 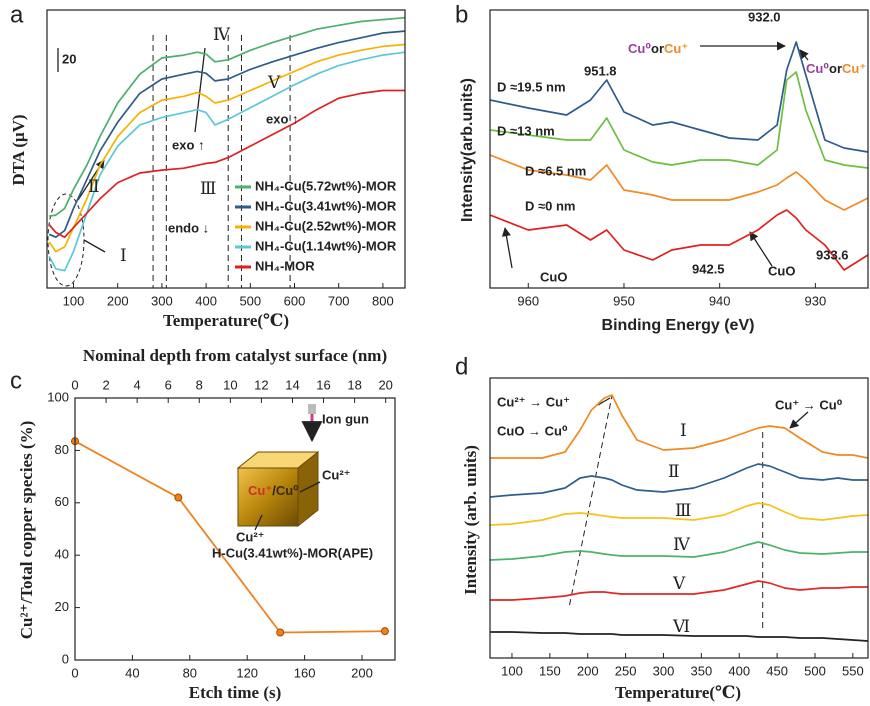 What do you see at coordinates (720, 300) in the screenshot?
I see `x-tick-label: 940` at bounding box center [720, 300].